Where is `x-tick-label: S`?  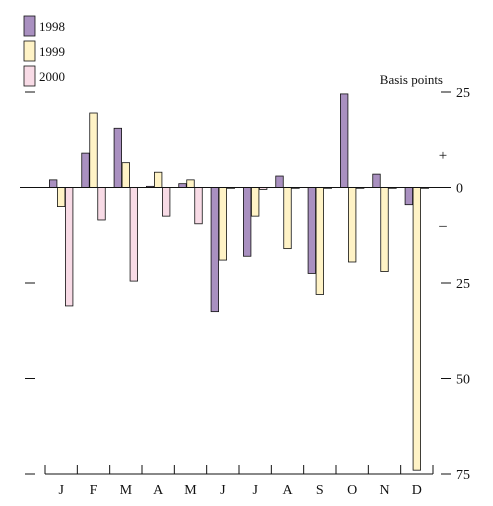 x-tick-label: S is located at coordinates (320, 490).